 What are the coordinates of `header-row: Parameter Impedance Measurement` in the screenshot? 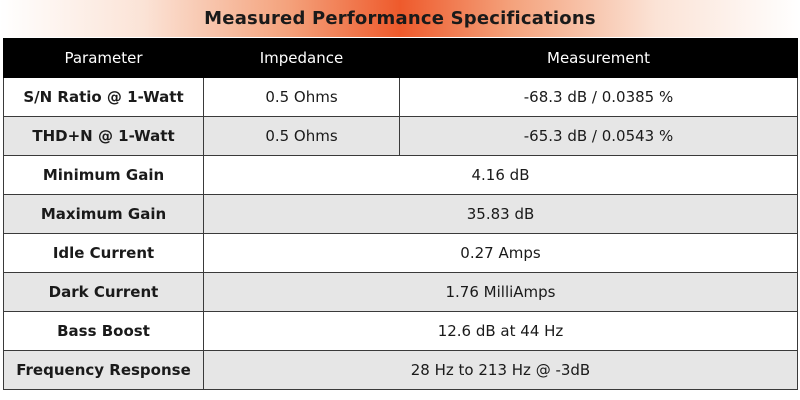 It's located at (400, 58).